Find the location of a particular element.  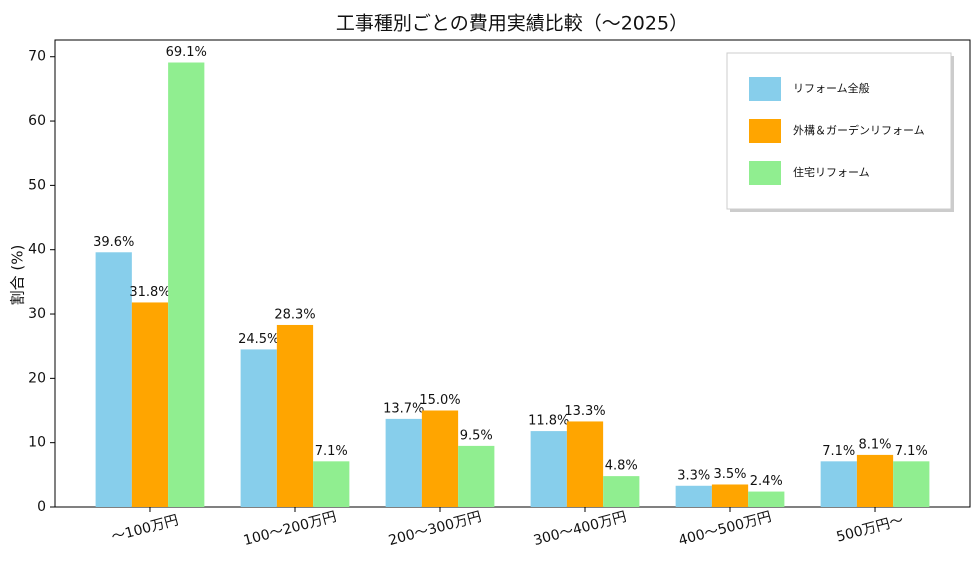

value-label: 24.5% is located at coordinates (258, 339).